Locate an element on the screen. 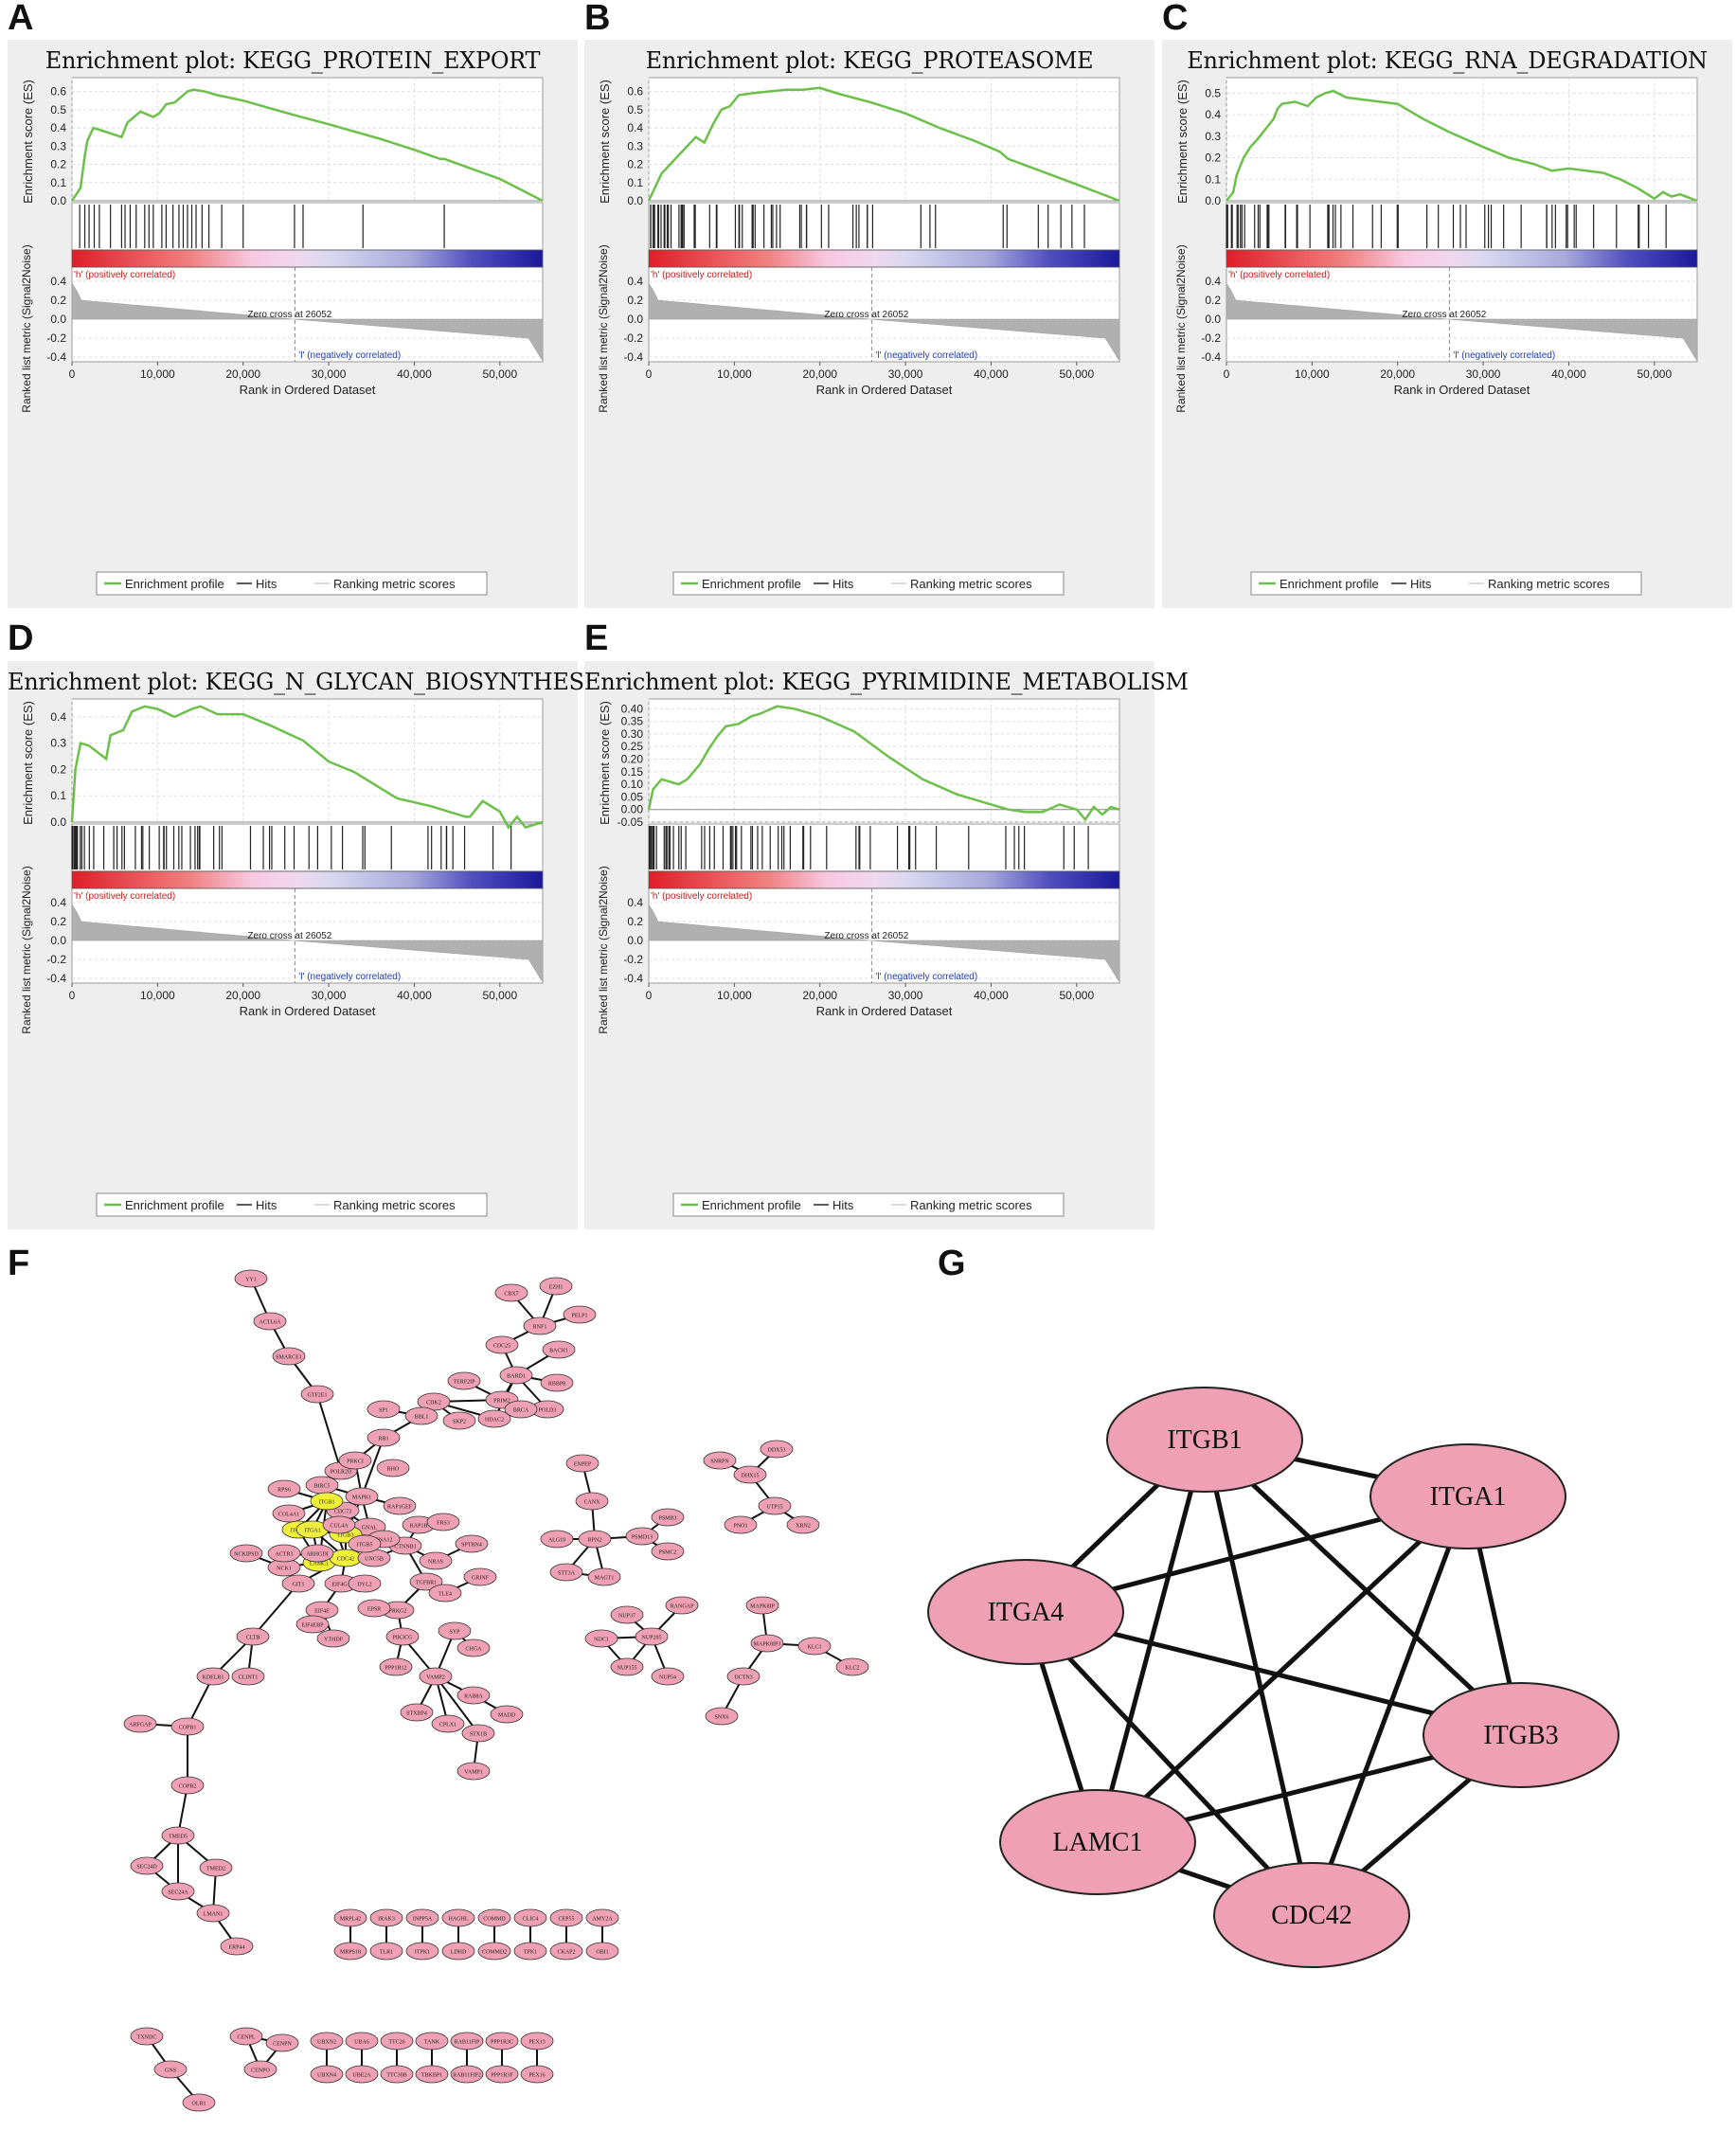 This screenshot has width=1736, height=2131. node-label: PPP1R3C is located at coordinates (502, 2043).